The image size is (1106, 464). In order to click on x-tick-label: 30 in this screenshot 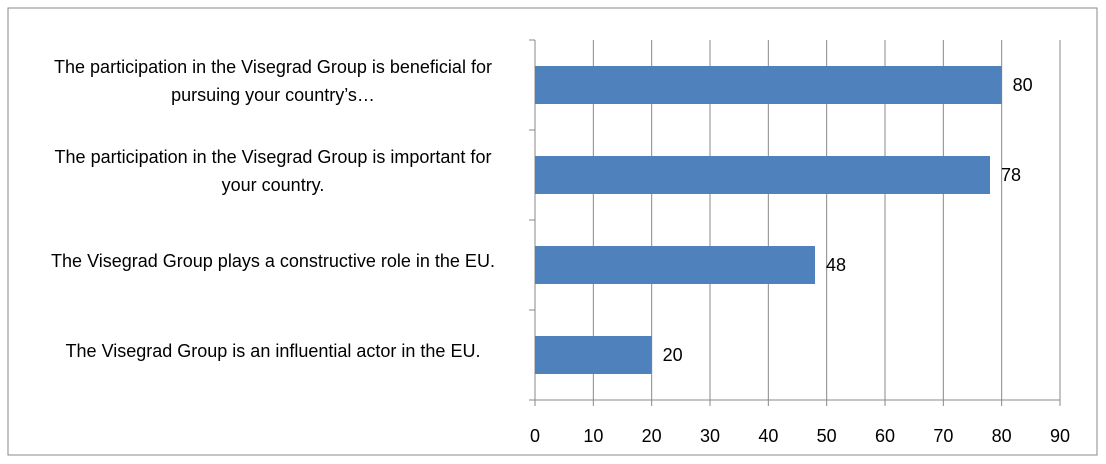, I will do `click(710, 436)`.